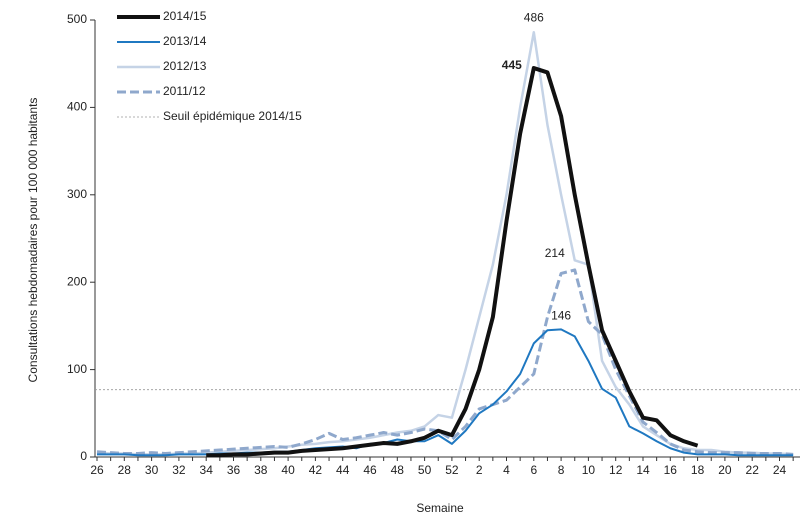  What do you see at coordinates (77, 281) in the screenshot?
I see `y-tick-label: 200` at bounding box center [77, 281].